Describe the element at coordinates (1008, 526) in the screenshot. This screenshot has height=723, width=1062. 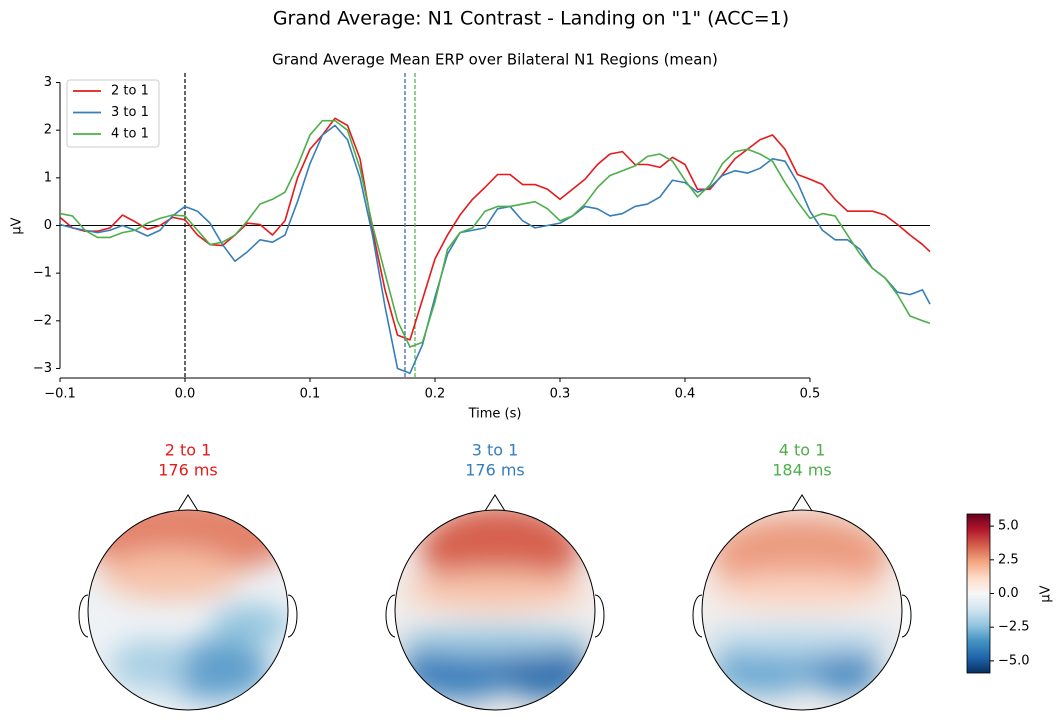
I see `colorbar-tick-label: 5.0` at that location.